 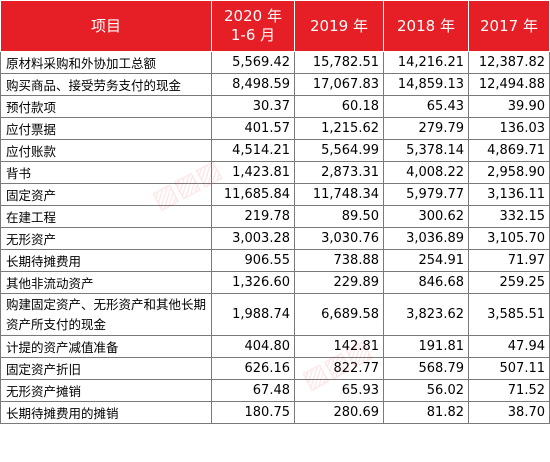 What do you see at coordinates (253, 282) in the screenshot?
I see `row-value: 1,326.60` at bounding box center [253, 282].